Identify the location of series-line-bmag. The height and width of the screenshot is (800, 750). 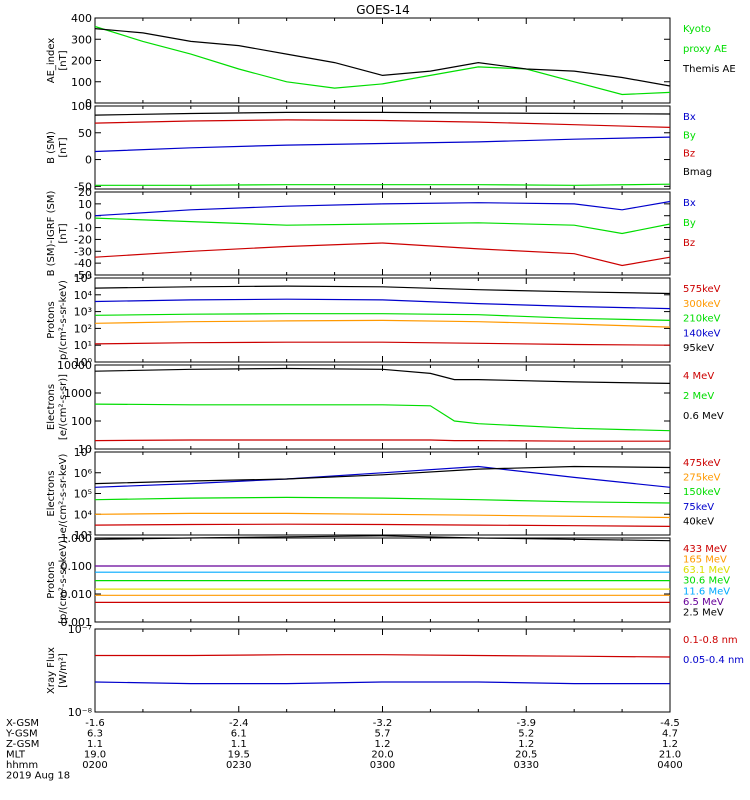
(382, 113).